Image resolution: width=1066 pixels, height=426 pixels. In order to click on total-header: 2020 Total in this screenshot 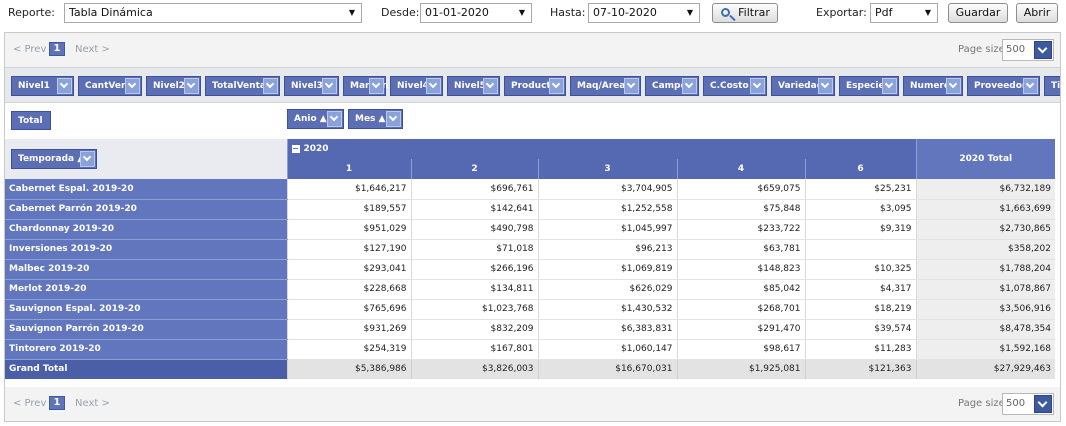, I will do `click(985, 159)`.